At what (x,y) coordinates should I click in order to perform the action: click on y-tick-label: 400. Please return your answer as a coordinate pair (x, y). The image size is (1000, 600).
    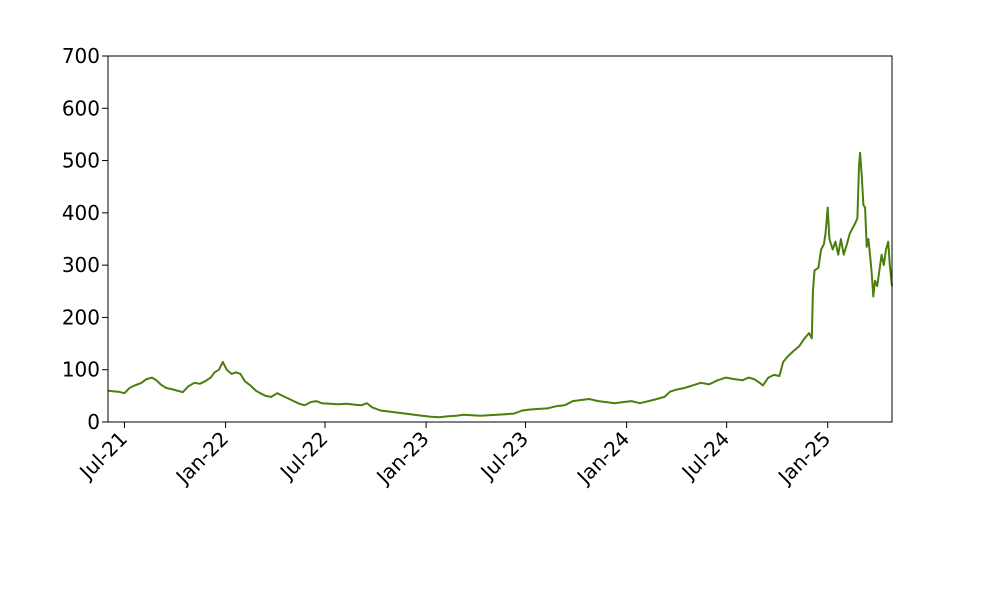
    Looking at the image, I should click on (81, 213).